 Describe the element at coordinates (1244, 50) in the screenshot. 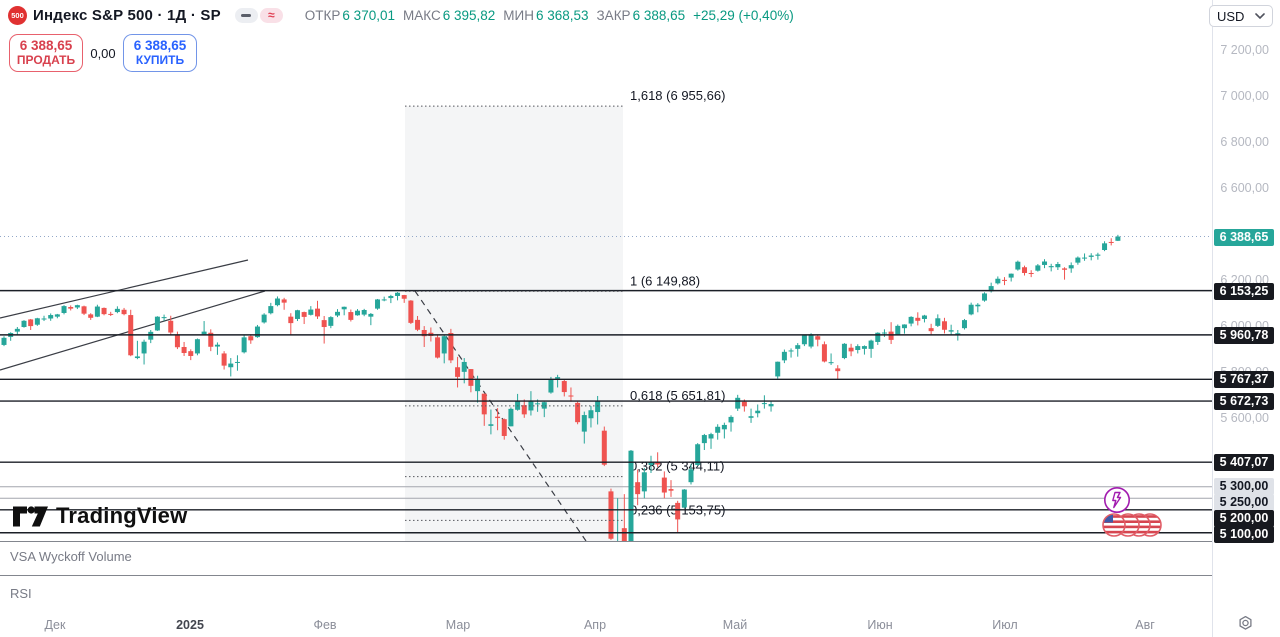

I see `price-axis-label: 7 200,00` at that location.